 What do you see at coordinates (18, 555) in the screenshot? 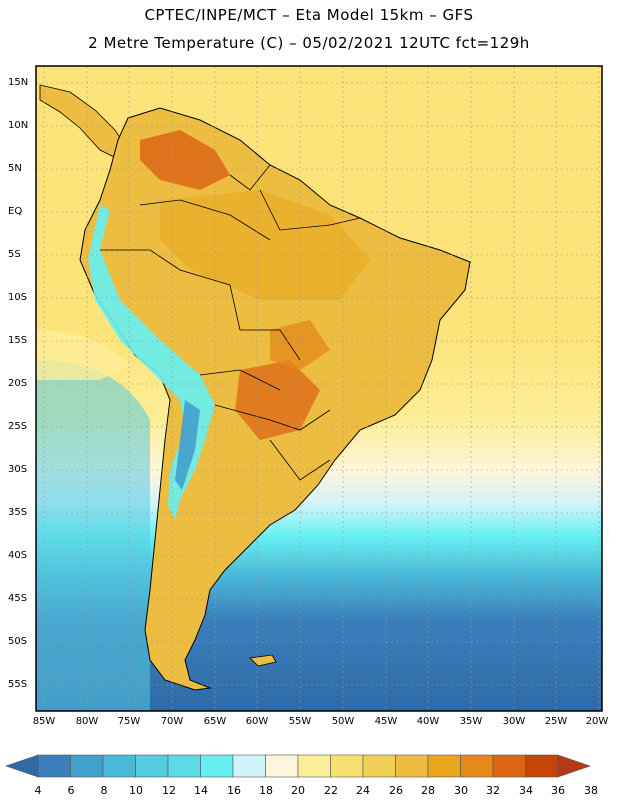
I see `lat-label-40s: 40S` at bounding box center [18, 555].